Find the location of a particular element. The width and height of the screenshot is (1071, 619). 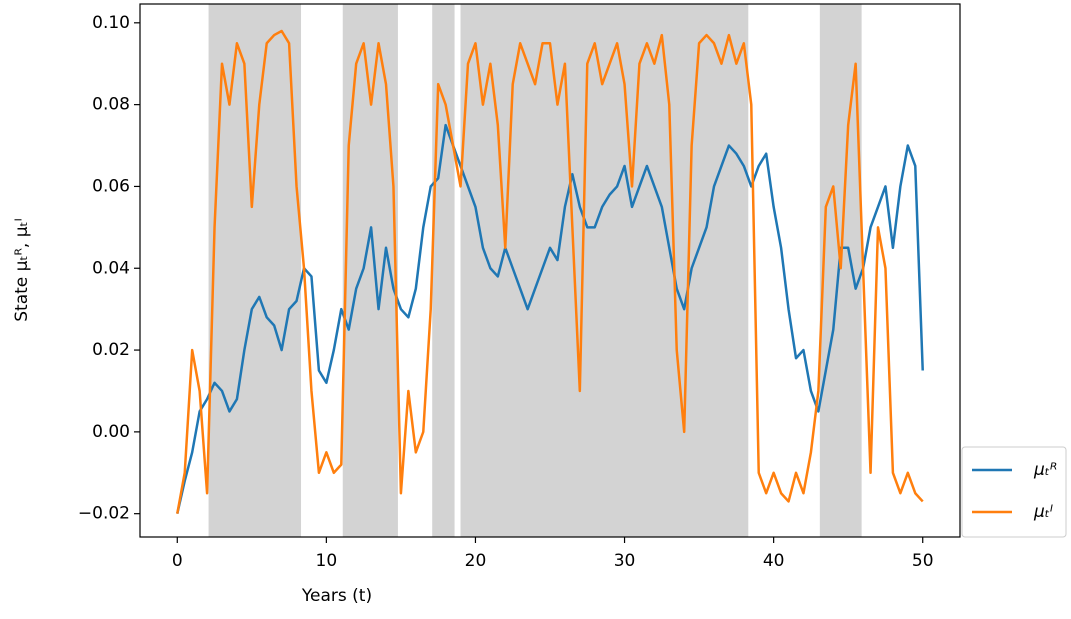

x-axis-label: Years (t) is located at coordinates (336, 596).